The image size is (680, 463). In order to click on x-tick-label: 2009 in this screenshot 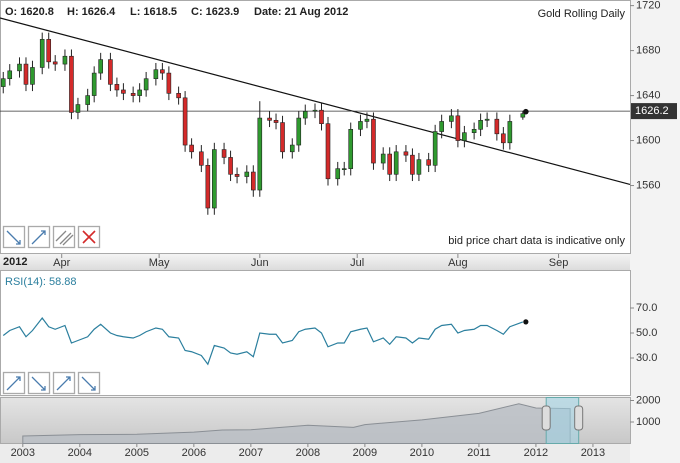, I will do `click(365, 453)`.